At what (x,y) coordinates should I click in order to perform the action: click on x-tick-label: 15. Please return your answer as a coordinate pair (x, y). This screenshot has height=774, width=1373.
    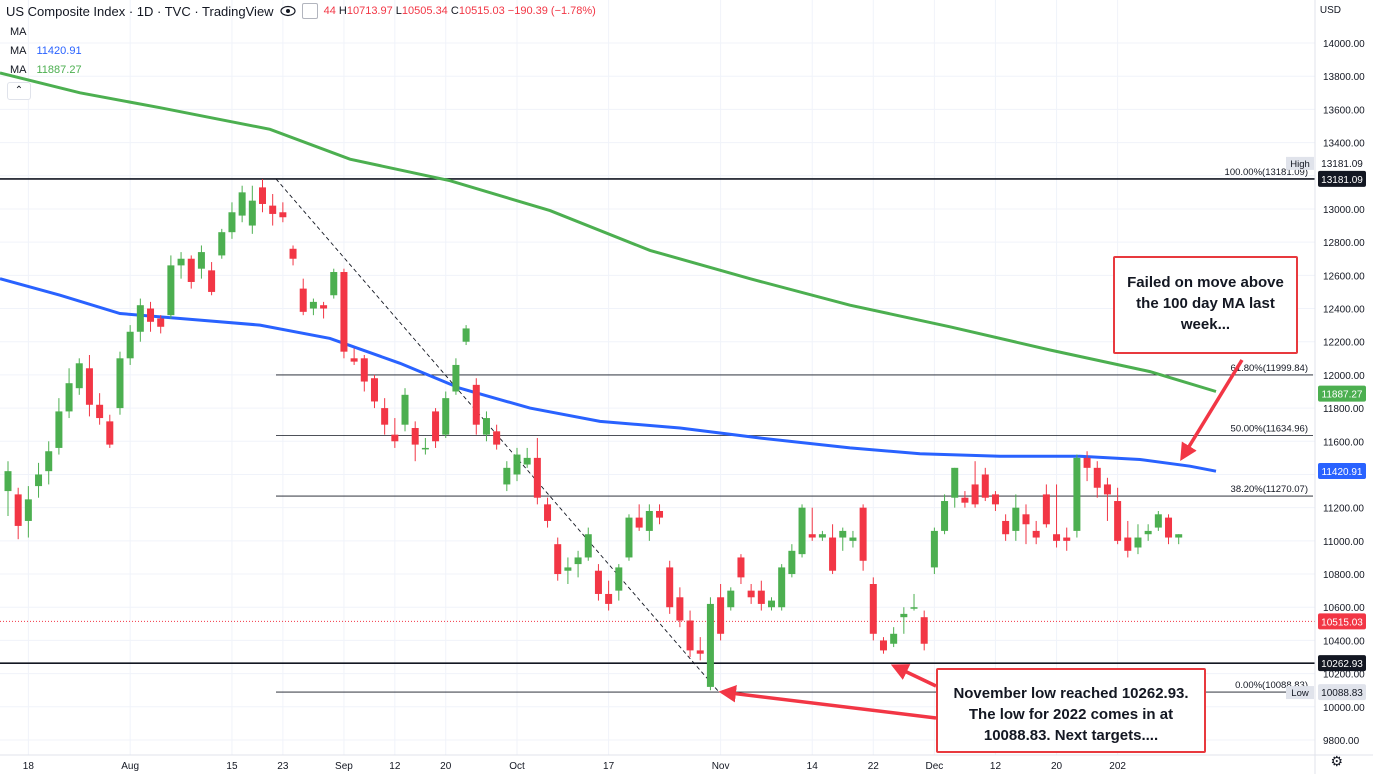
    Looking at the image, I should click on (232, 766).